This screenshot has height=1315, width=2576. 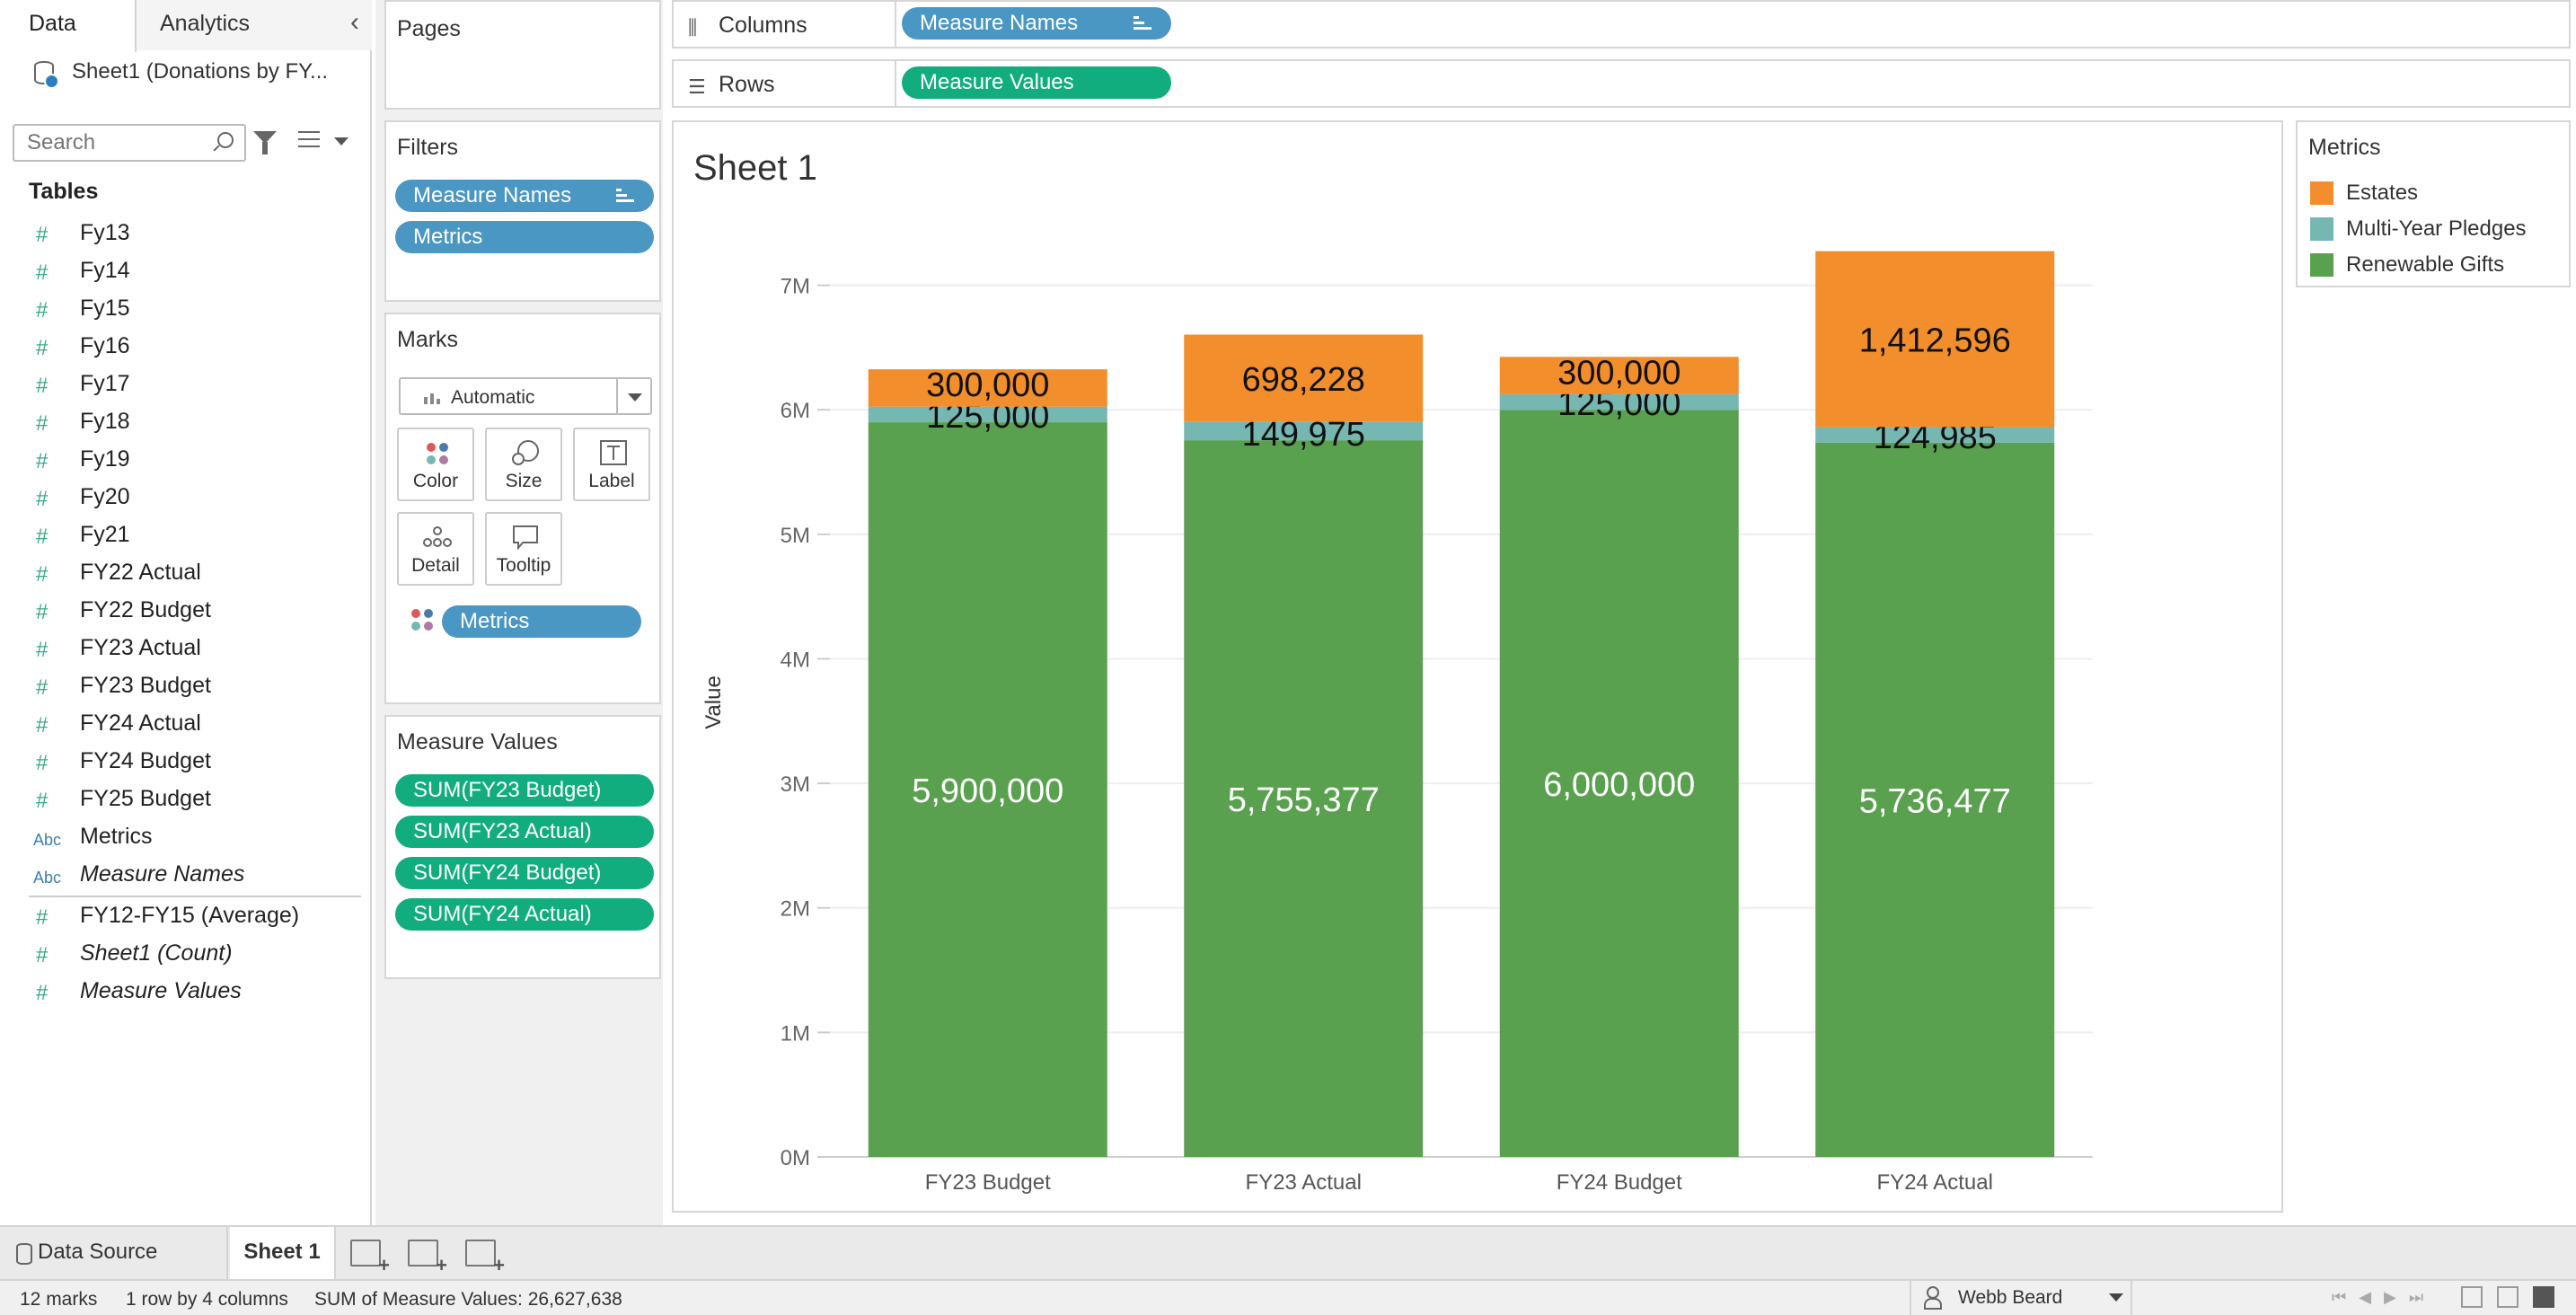 What do you see at coordinates (524, 790) in the screenshot?
I see `measure-pill-fy23-budget: SUM(FY23 Budget)` at bounding box center [524, 790].